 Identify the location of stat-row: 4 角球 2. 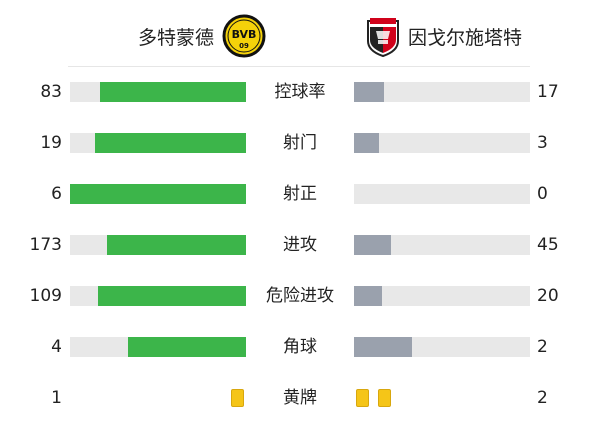
(300, 347).